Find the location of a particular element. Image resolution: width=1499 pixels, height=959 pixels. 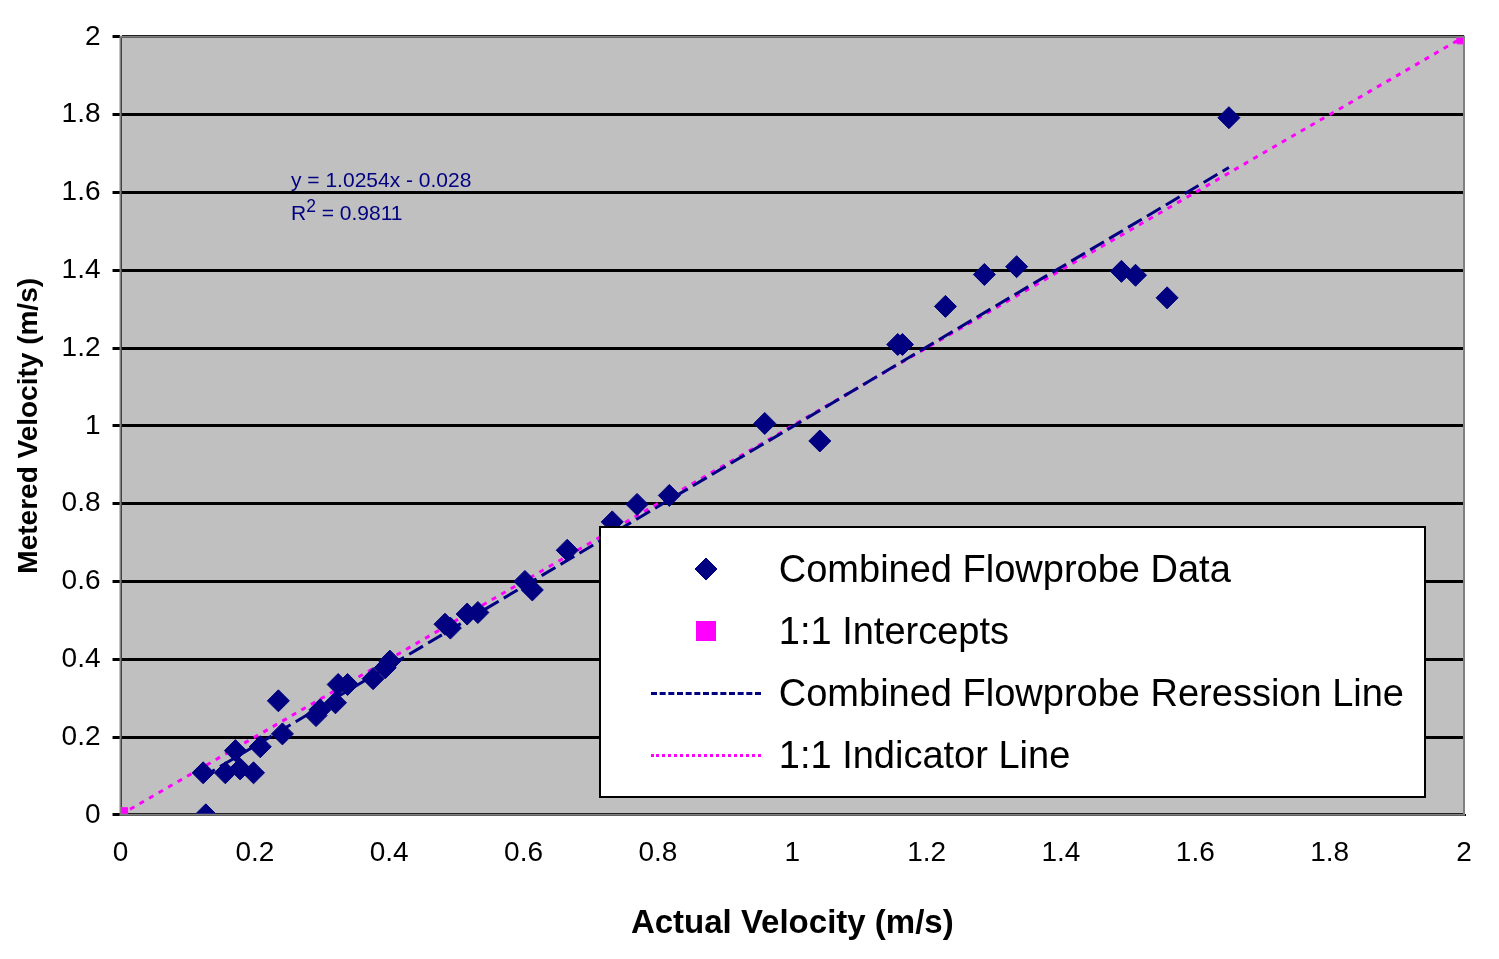

annotation: y = 1.0254x - 0.028 is located at coordinates (381, 180).